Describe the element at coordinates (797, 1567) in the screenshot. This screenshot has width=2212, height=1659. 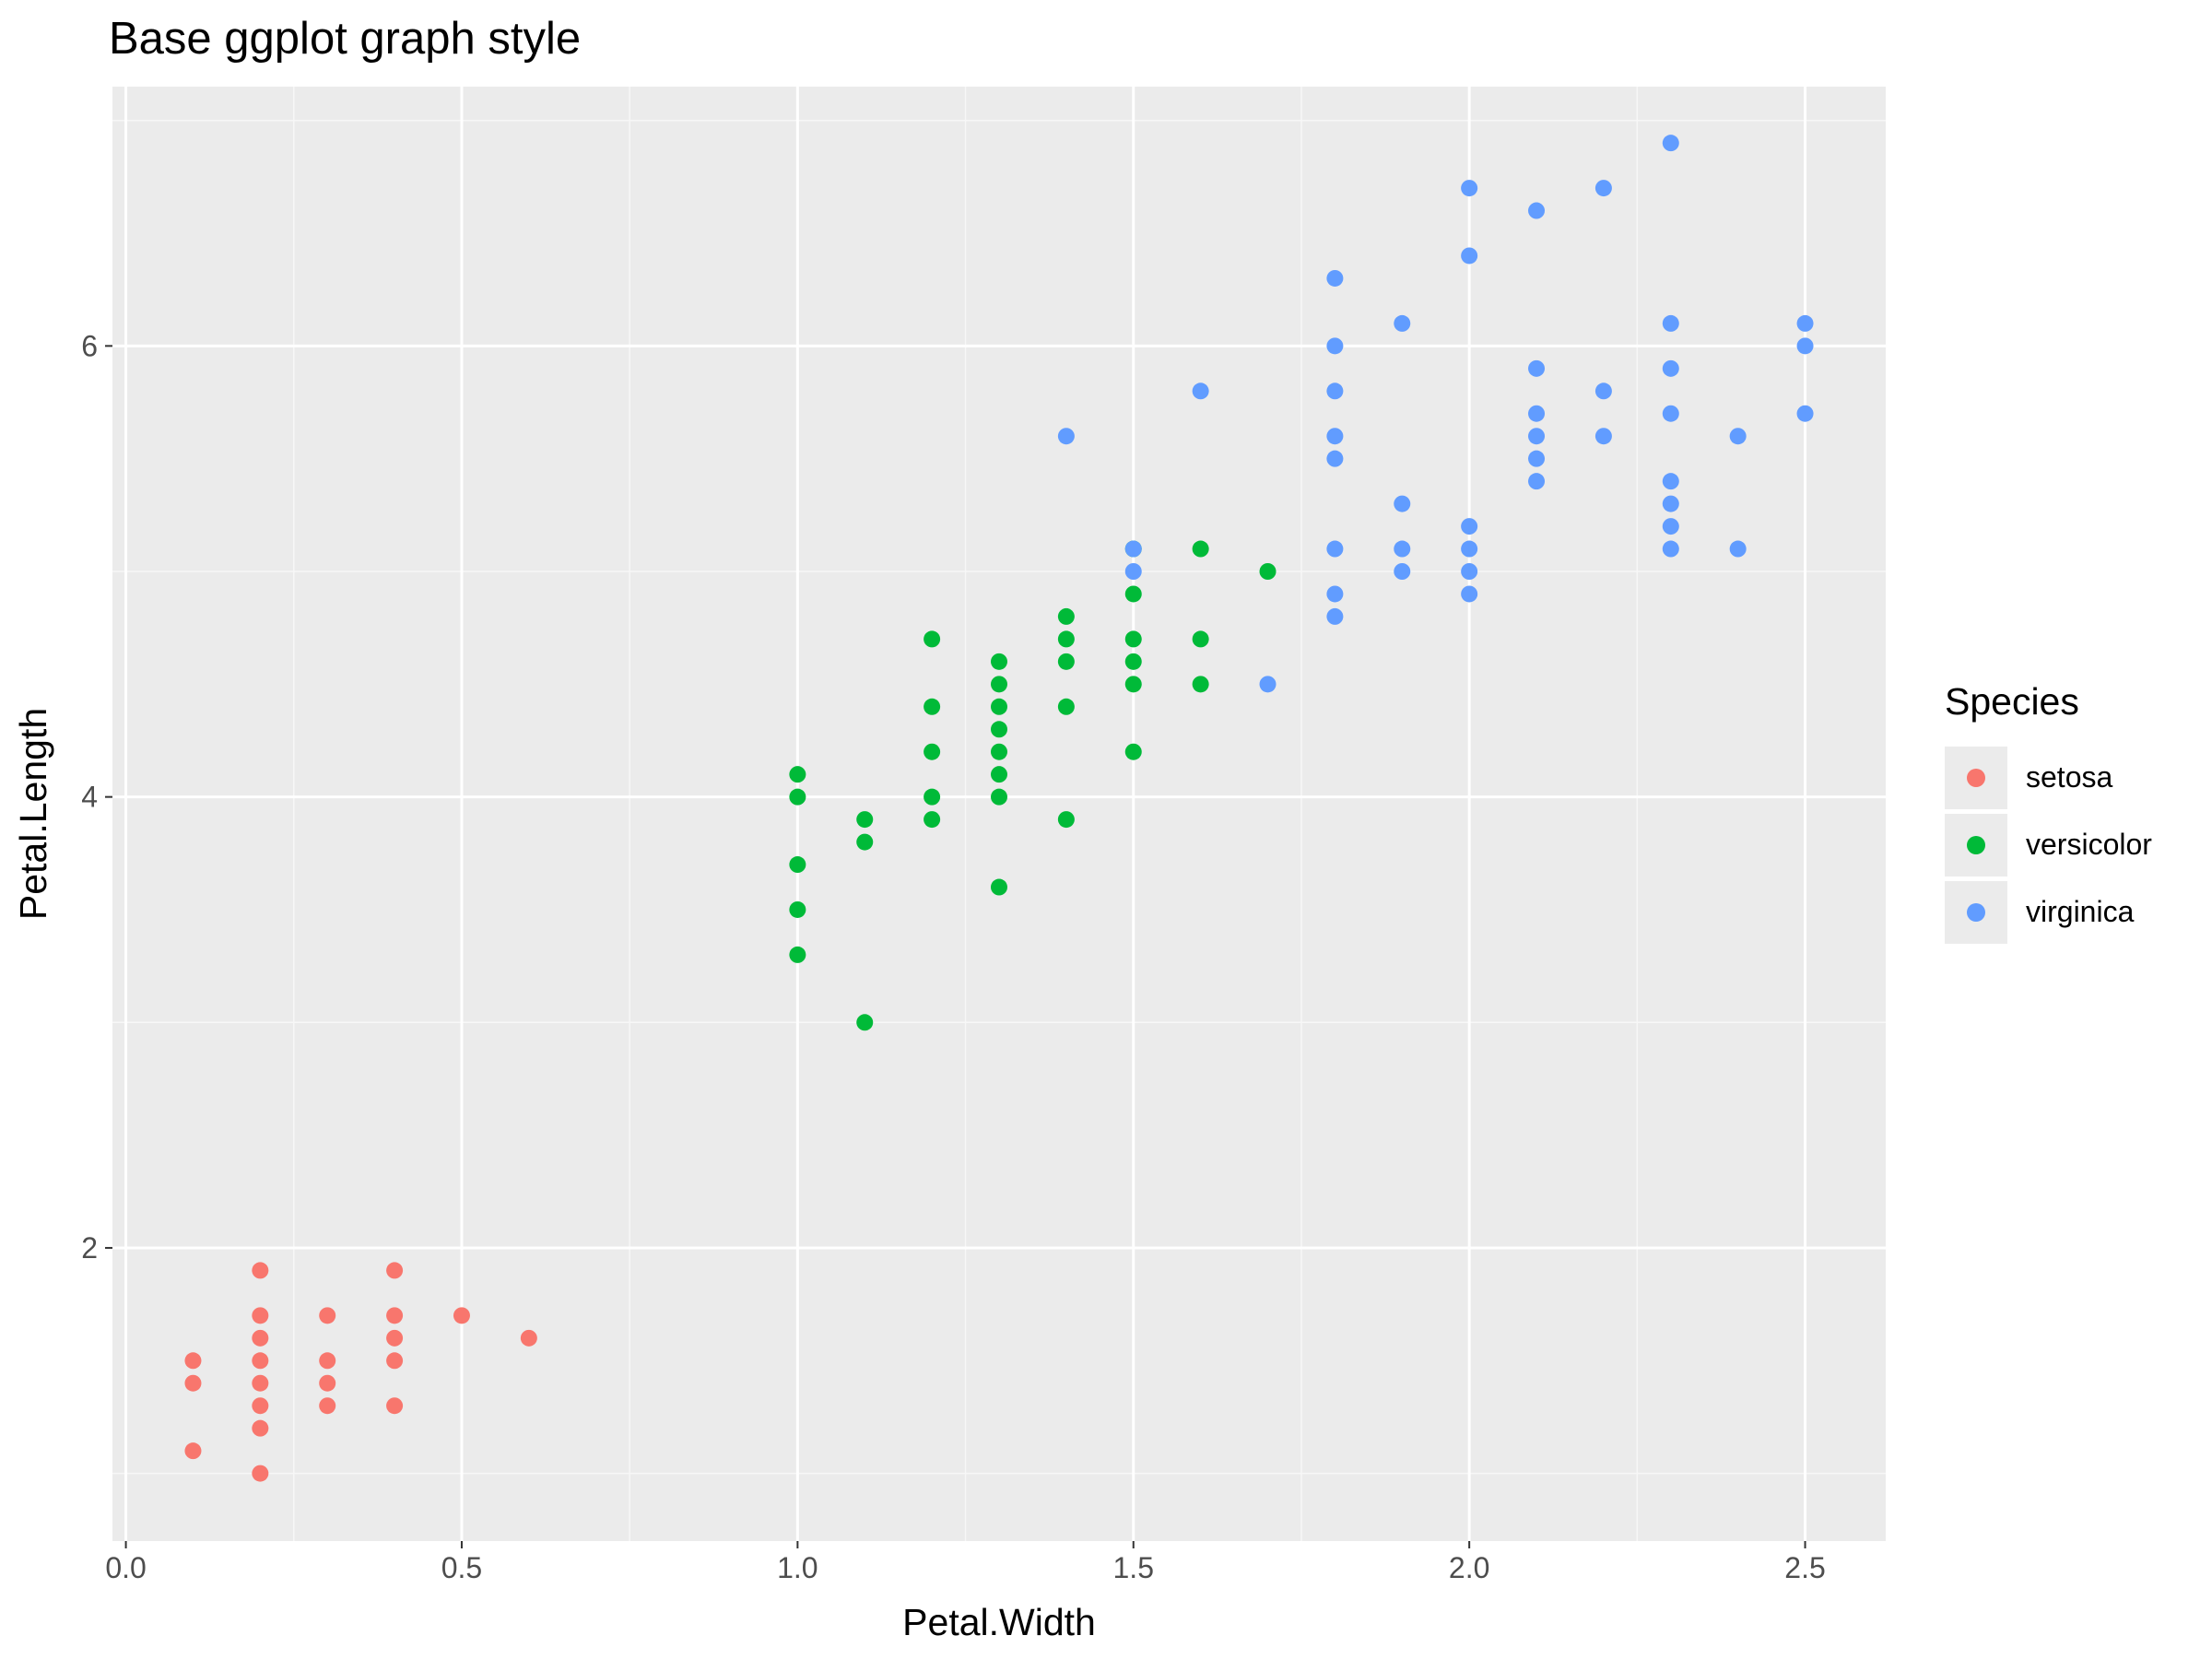
I see `x-tick-label: 1.0` at that location.